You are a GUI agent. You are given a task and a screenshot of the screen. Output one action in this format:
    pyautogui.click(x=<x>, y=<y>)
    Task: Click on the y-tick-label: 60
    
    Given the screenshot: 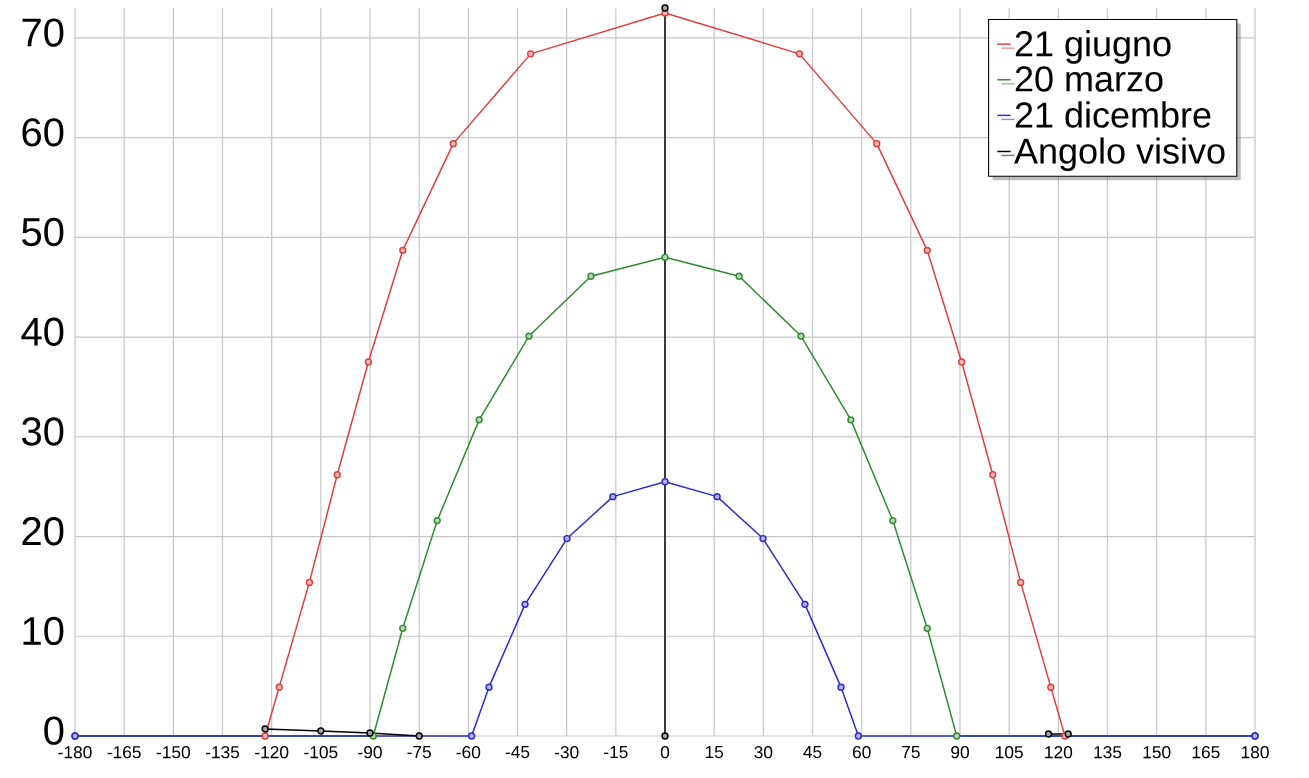 What is the action you would take?
    pyautogui.click(x=43, y=132)
    